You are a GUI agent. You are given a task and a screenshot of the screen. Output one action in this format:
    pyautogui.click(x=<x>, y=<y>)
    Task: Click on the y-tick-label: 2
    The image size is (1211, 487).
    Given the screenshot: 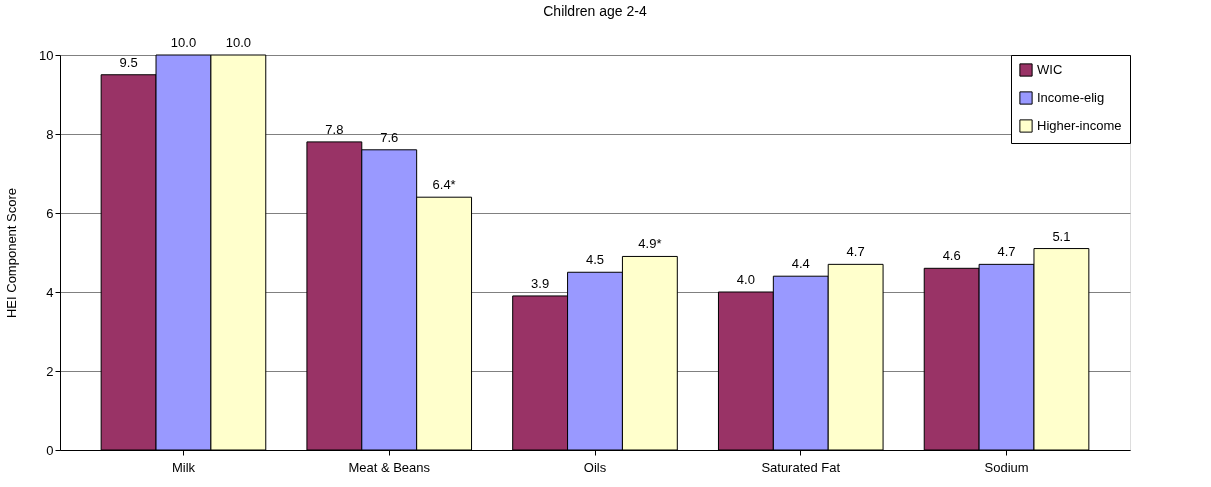 What is the action you would take?
    pyautogui.click(x=50, y=371)
    